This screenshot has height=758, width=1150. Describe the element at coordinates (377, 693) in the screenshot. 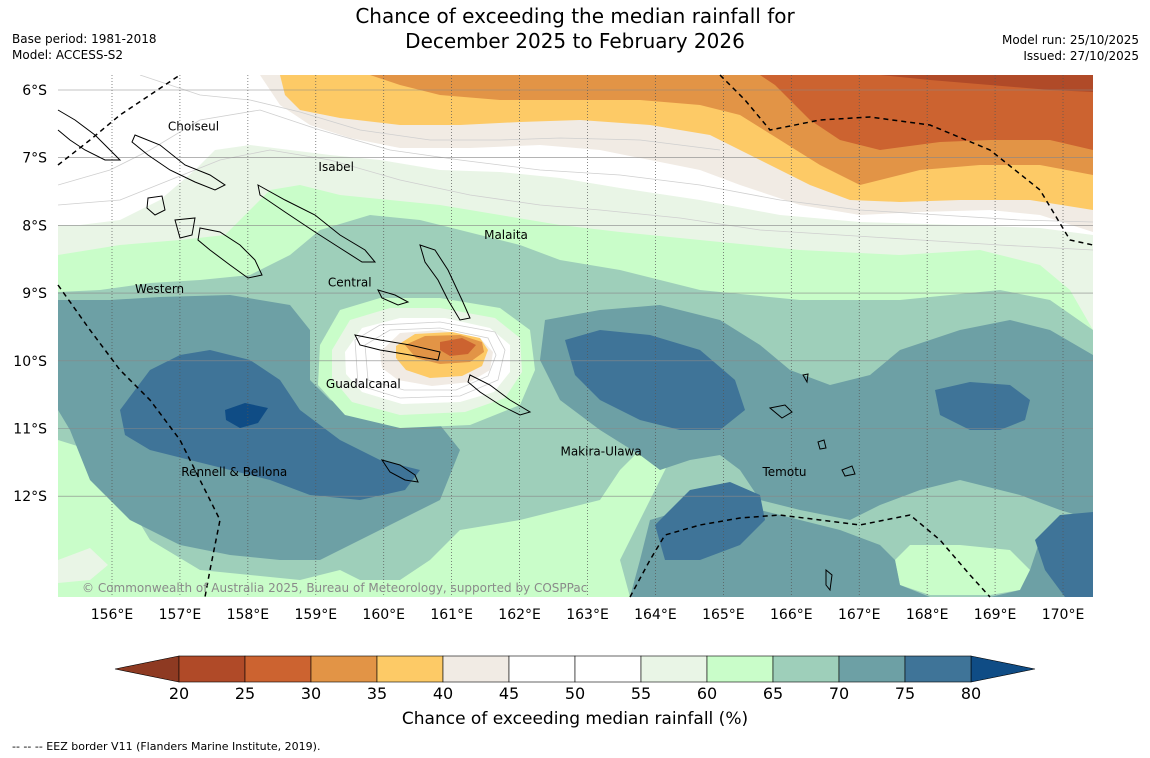

I see `colorbar-tick-label: 35` at that location.